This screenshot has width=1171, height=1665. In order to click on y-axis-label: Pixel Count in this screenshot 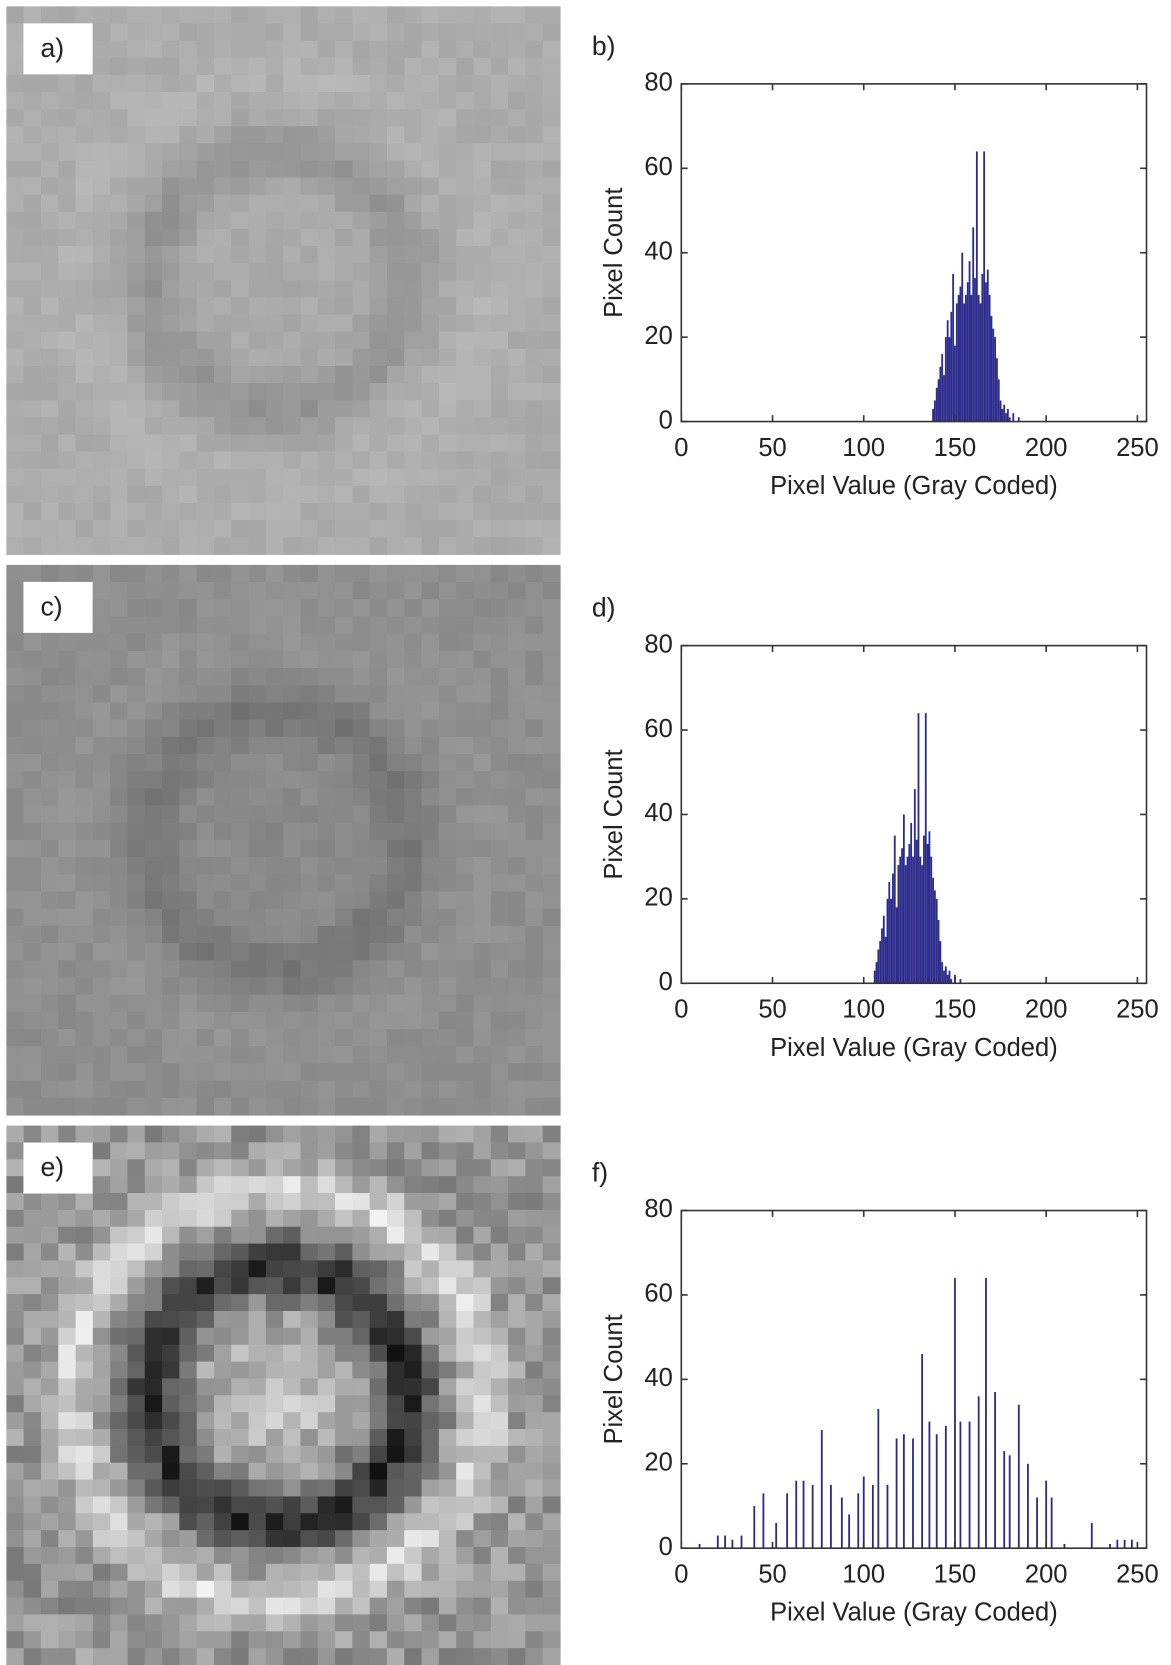, I will do `click(614, 814)`.